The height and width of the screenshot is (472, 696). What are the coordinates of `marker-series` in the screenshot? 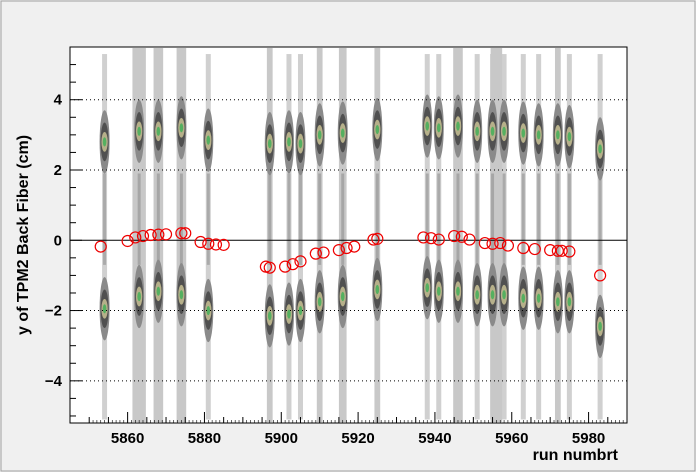 It's located at (350, 254).